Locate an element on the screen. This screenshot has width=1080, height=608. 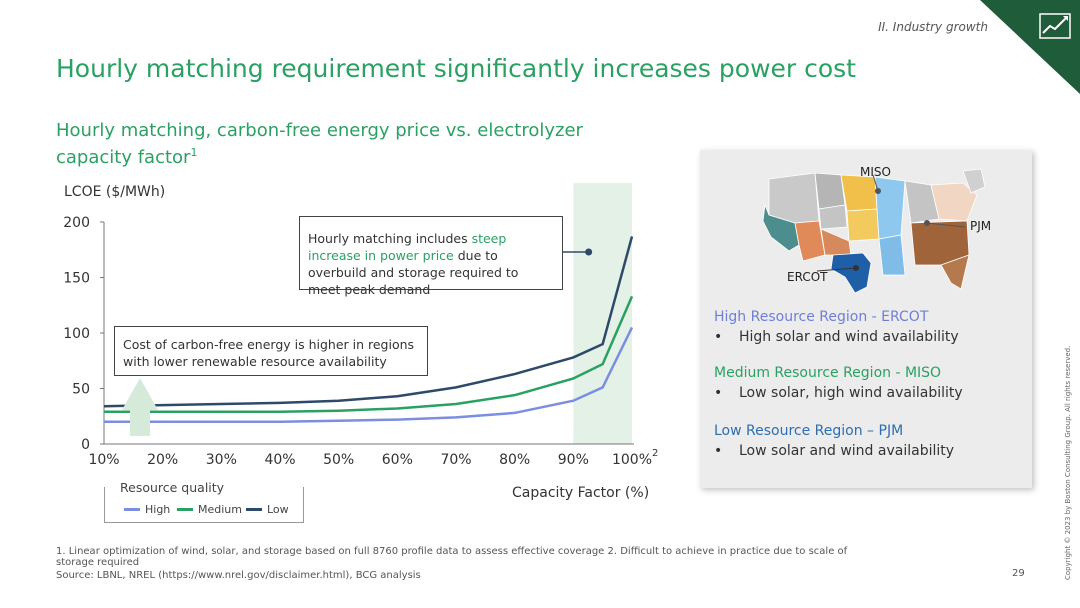
region-bullet-miso: • Low solar, high wind availability is located at coordinates (838, 393).